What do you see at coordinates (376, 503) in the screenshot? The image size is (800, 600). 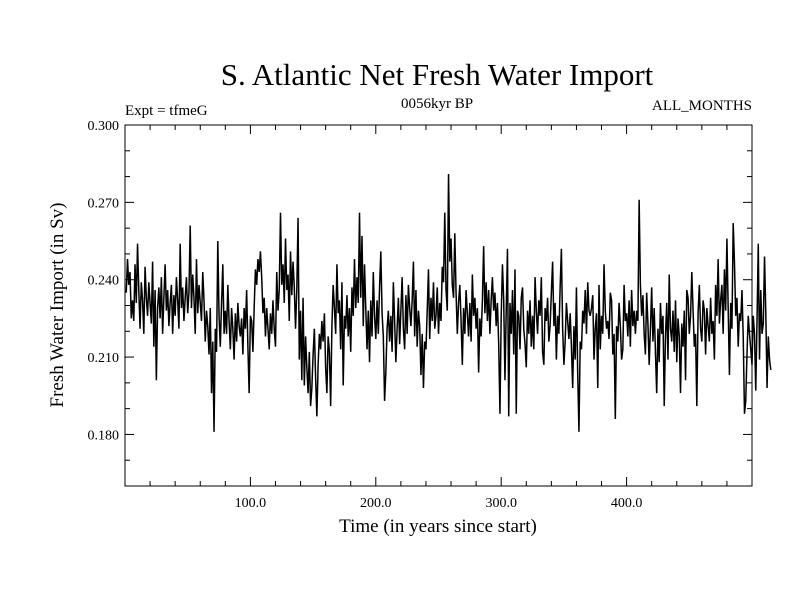 I see `x-tick-label: 200.0` at bounding box center [376, 503].